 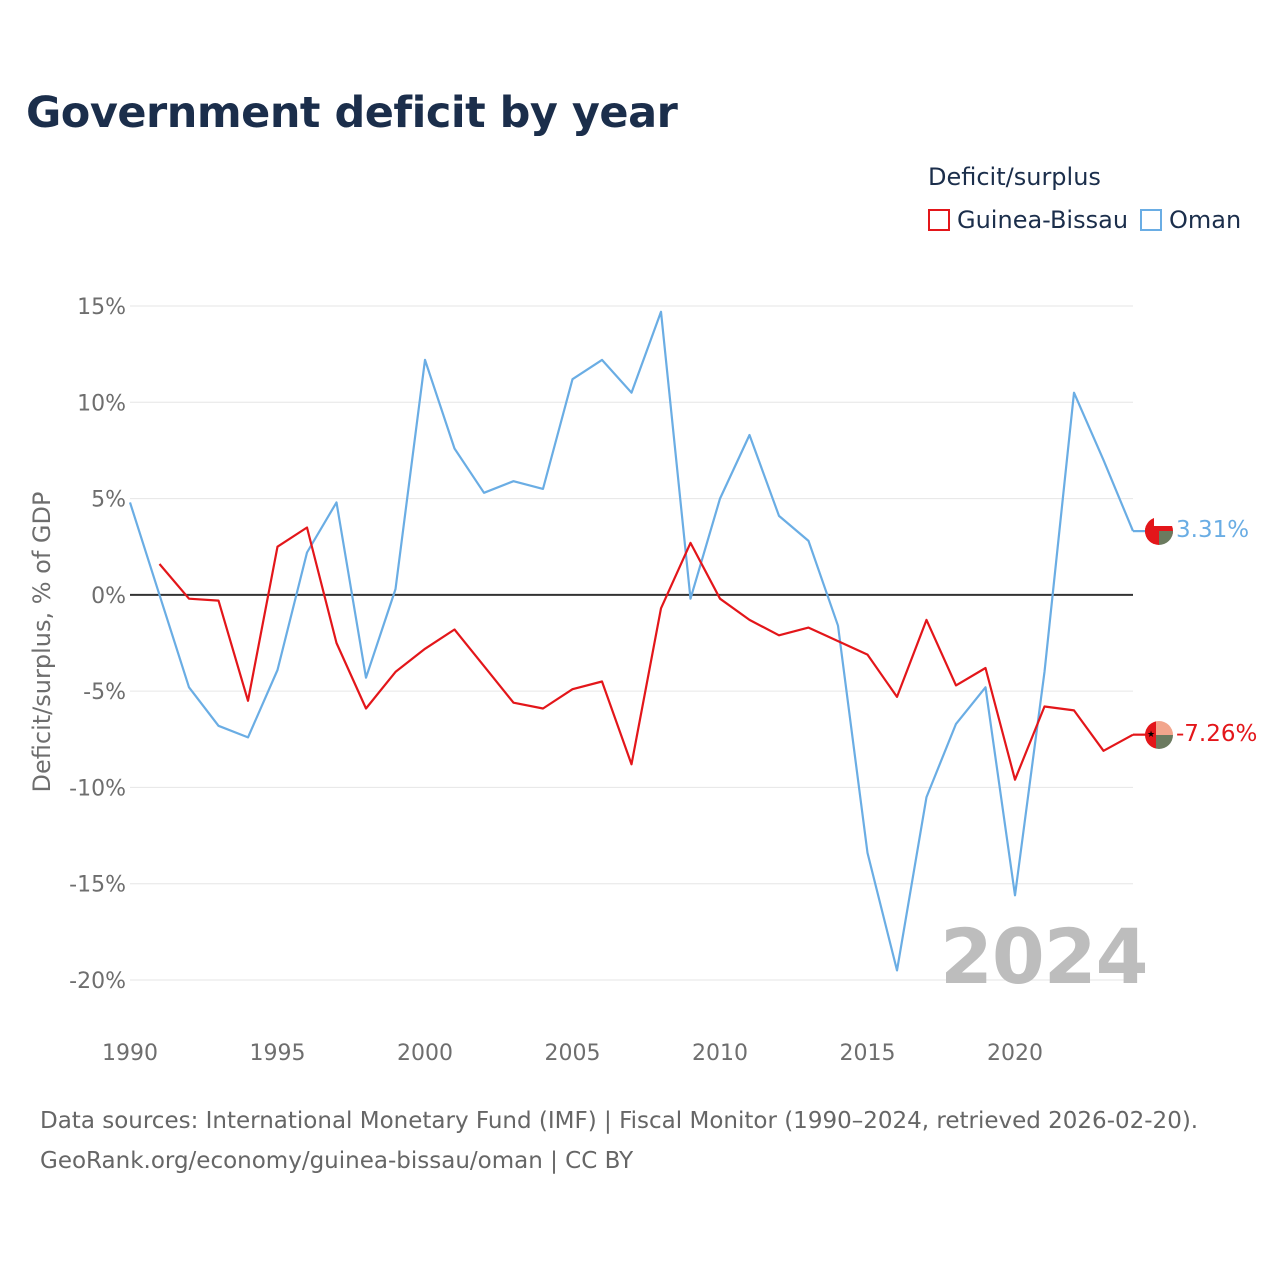 What do you see at coordinates (1217, 733) in the screenshot?
I see `guinea-bissau-end-value: -7.26%` at bounding box center [1217, 733].